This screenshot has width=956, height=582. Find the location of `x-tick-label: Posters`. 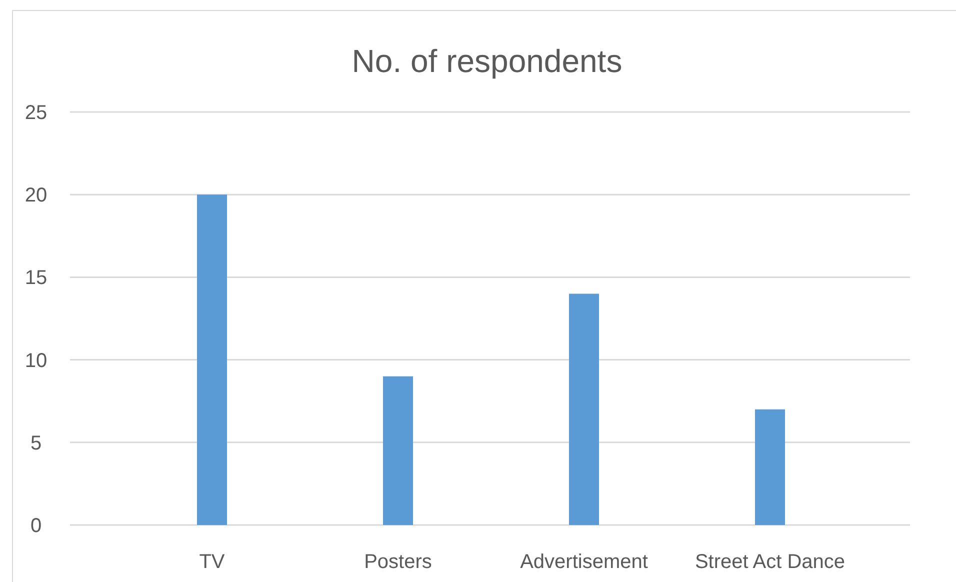

x-tick-label: Posters is located at coordinates (398, 562).